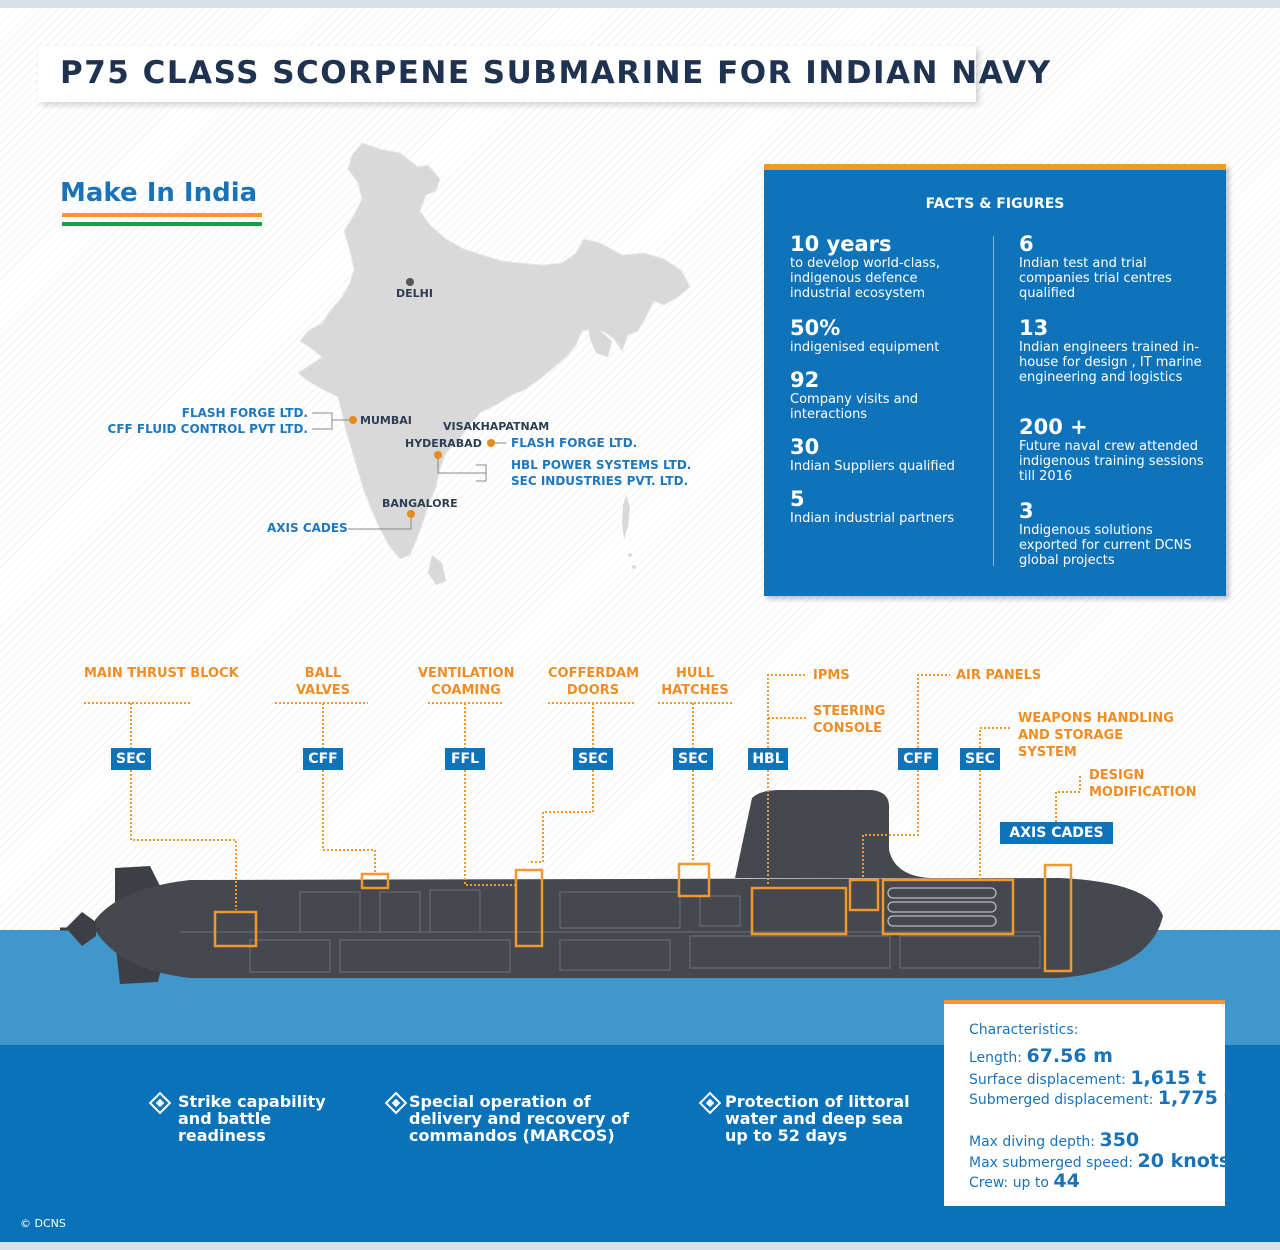 Image resolution: width=1280 pixels, height=1250 pixels. What do you see at coordinates (872, 466) in the screenshot?
I see `fact-description: Indian Suppliers qualified` at bounding box center [872, 466].